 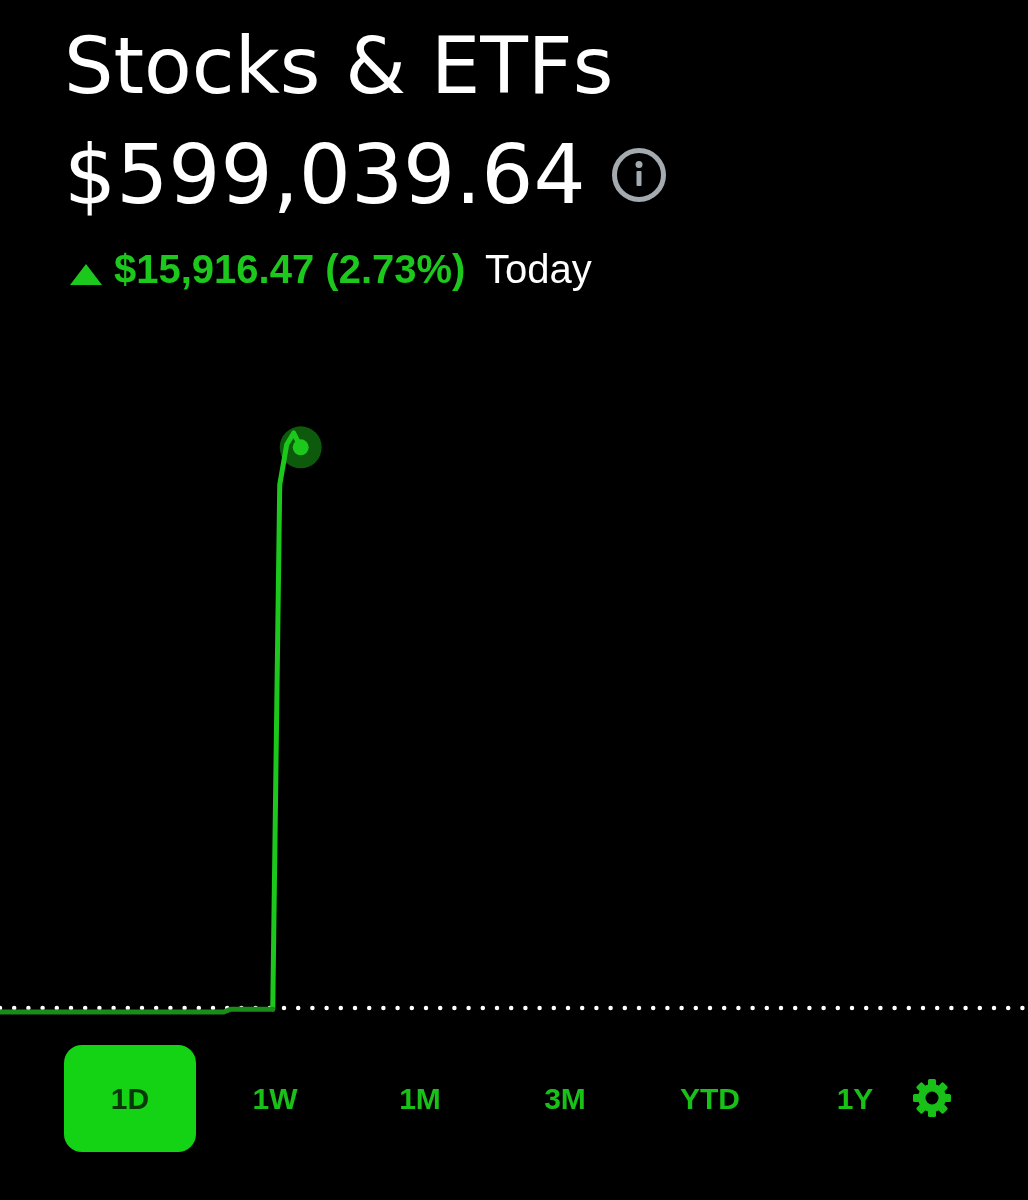 What do you see at coordinates (339, 66) in the screenshot?
I see `chart-title: Stocks & ETFs` at bounding box center [339, 66].